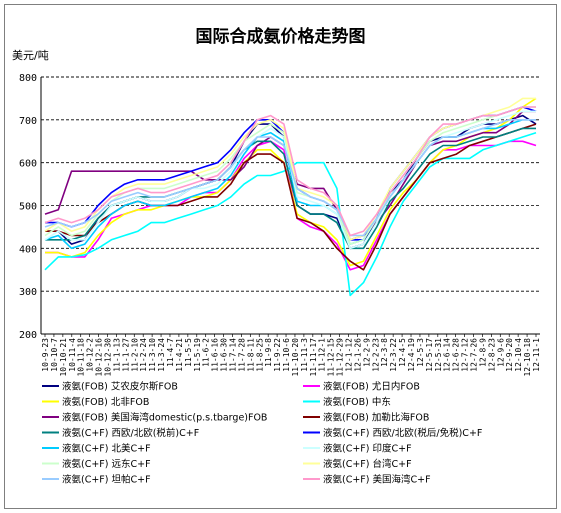  What do you see at coordinates (164, 418) in the screenshot?
I see `legend-entry: 液氨(FOB) 美国海湾domestic(p.s.tbarge)FOB` at bounding box center [164, 418].